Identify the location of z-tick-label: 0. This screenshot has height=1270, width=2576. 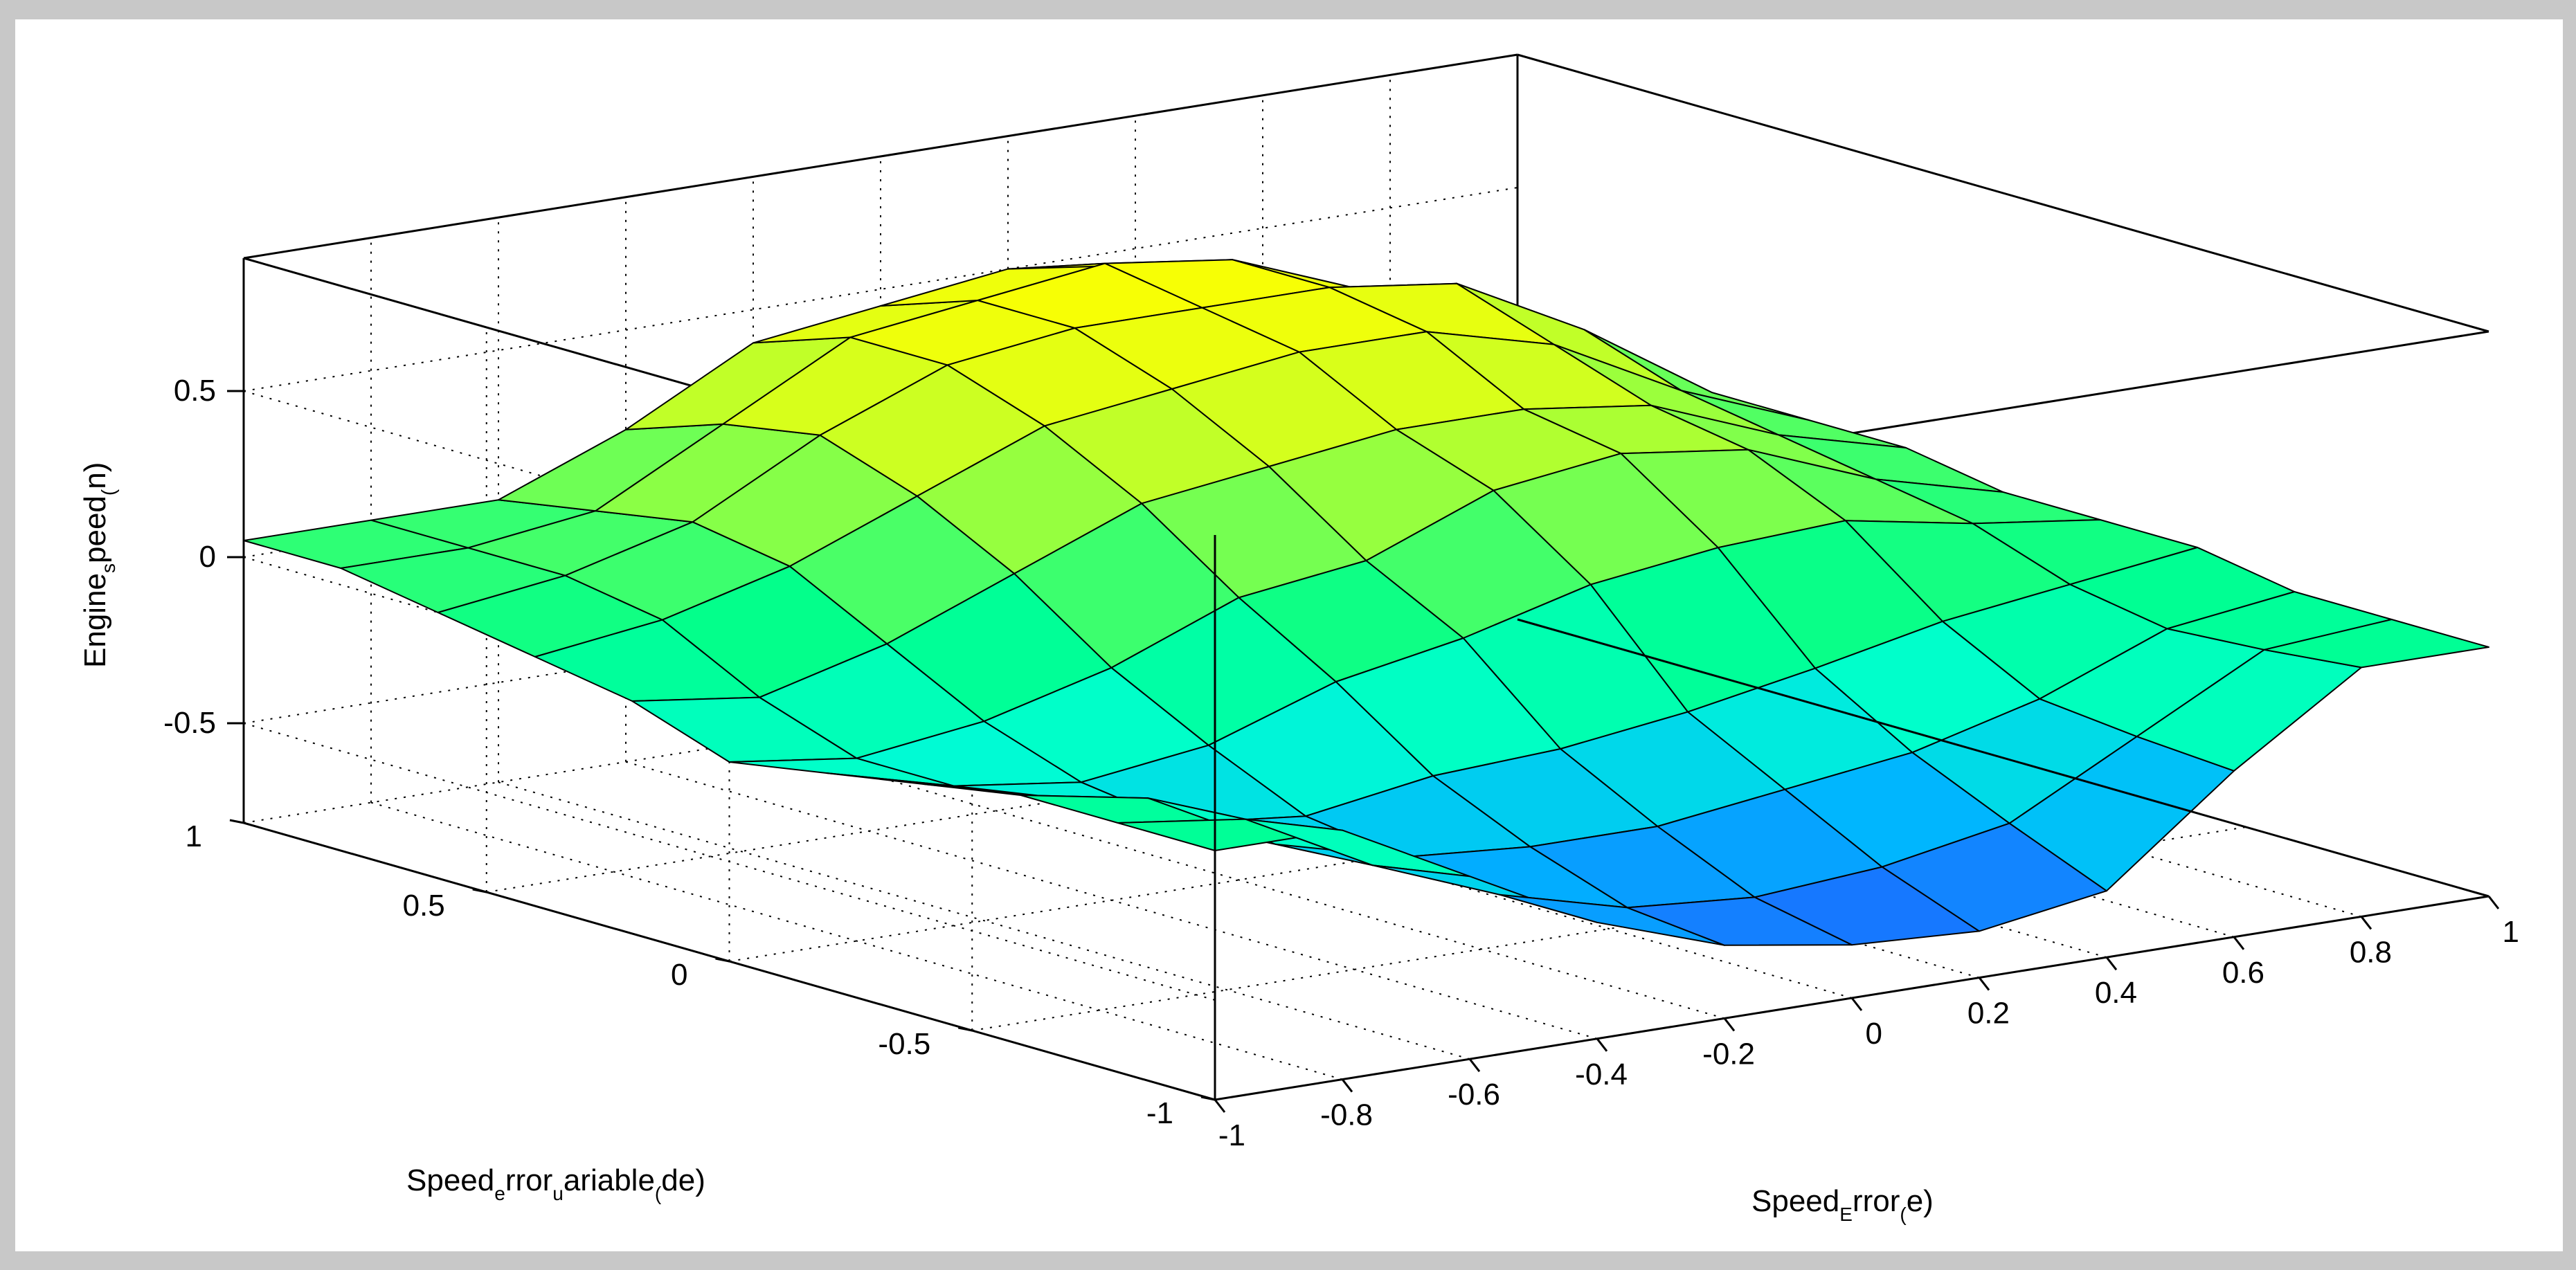
(207, 557).